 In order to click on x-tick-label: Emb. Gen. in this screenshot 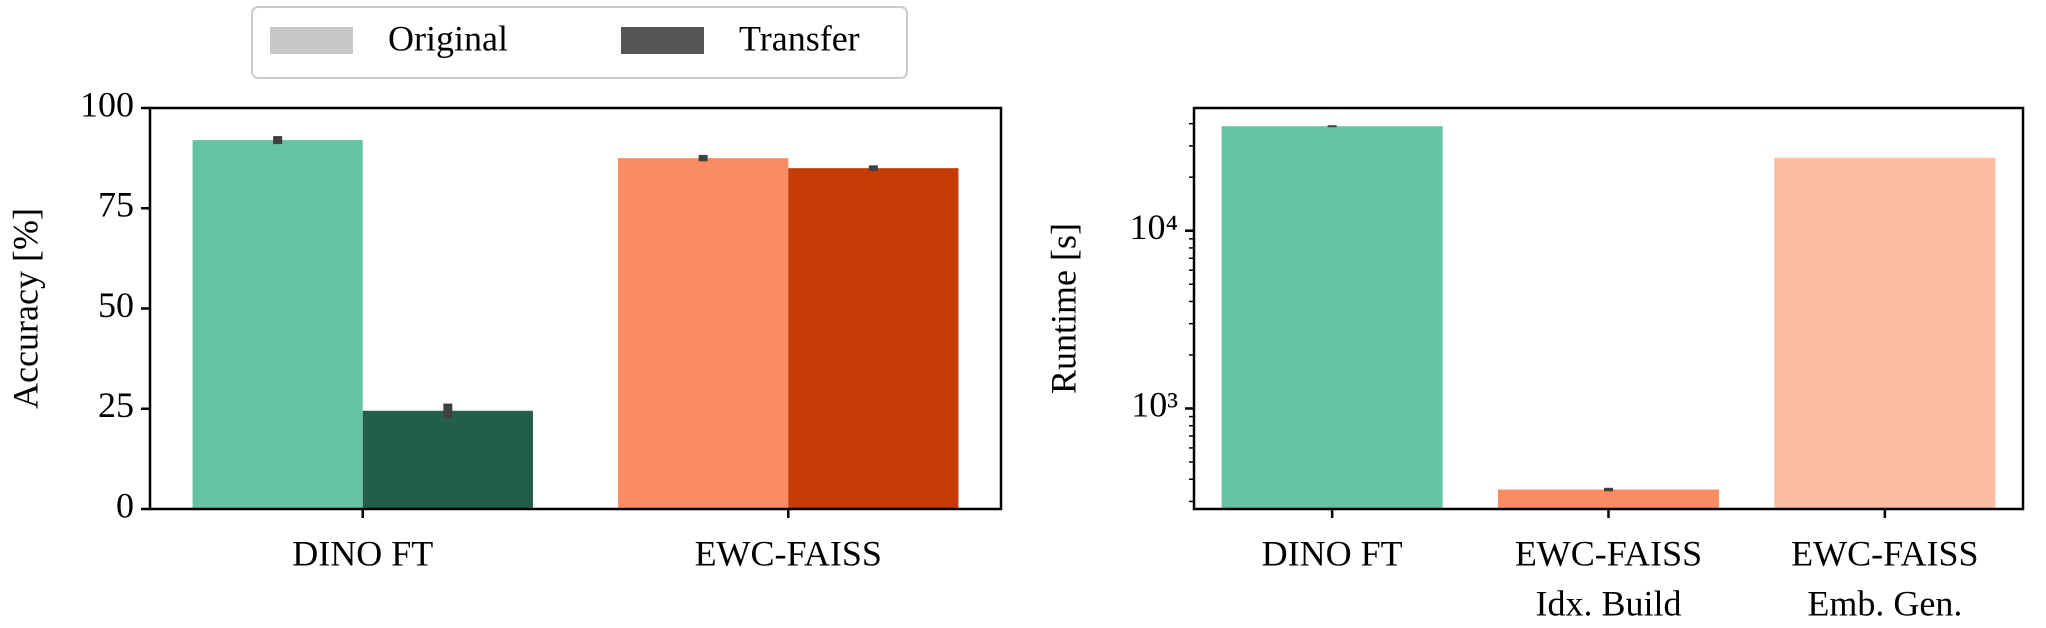, I will do `click(1884, 603)`.